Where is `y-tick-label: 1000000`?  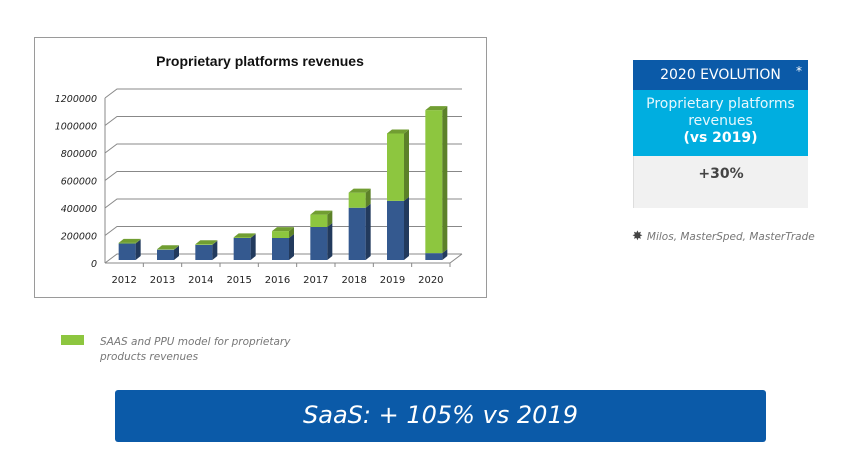 y-tick-label: 1000000 is located at coordinates (76, 127).